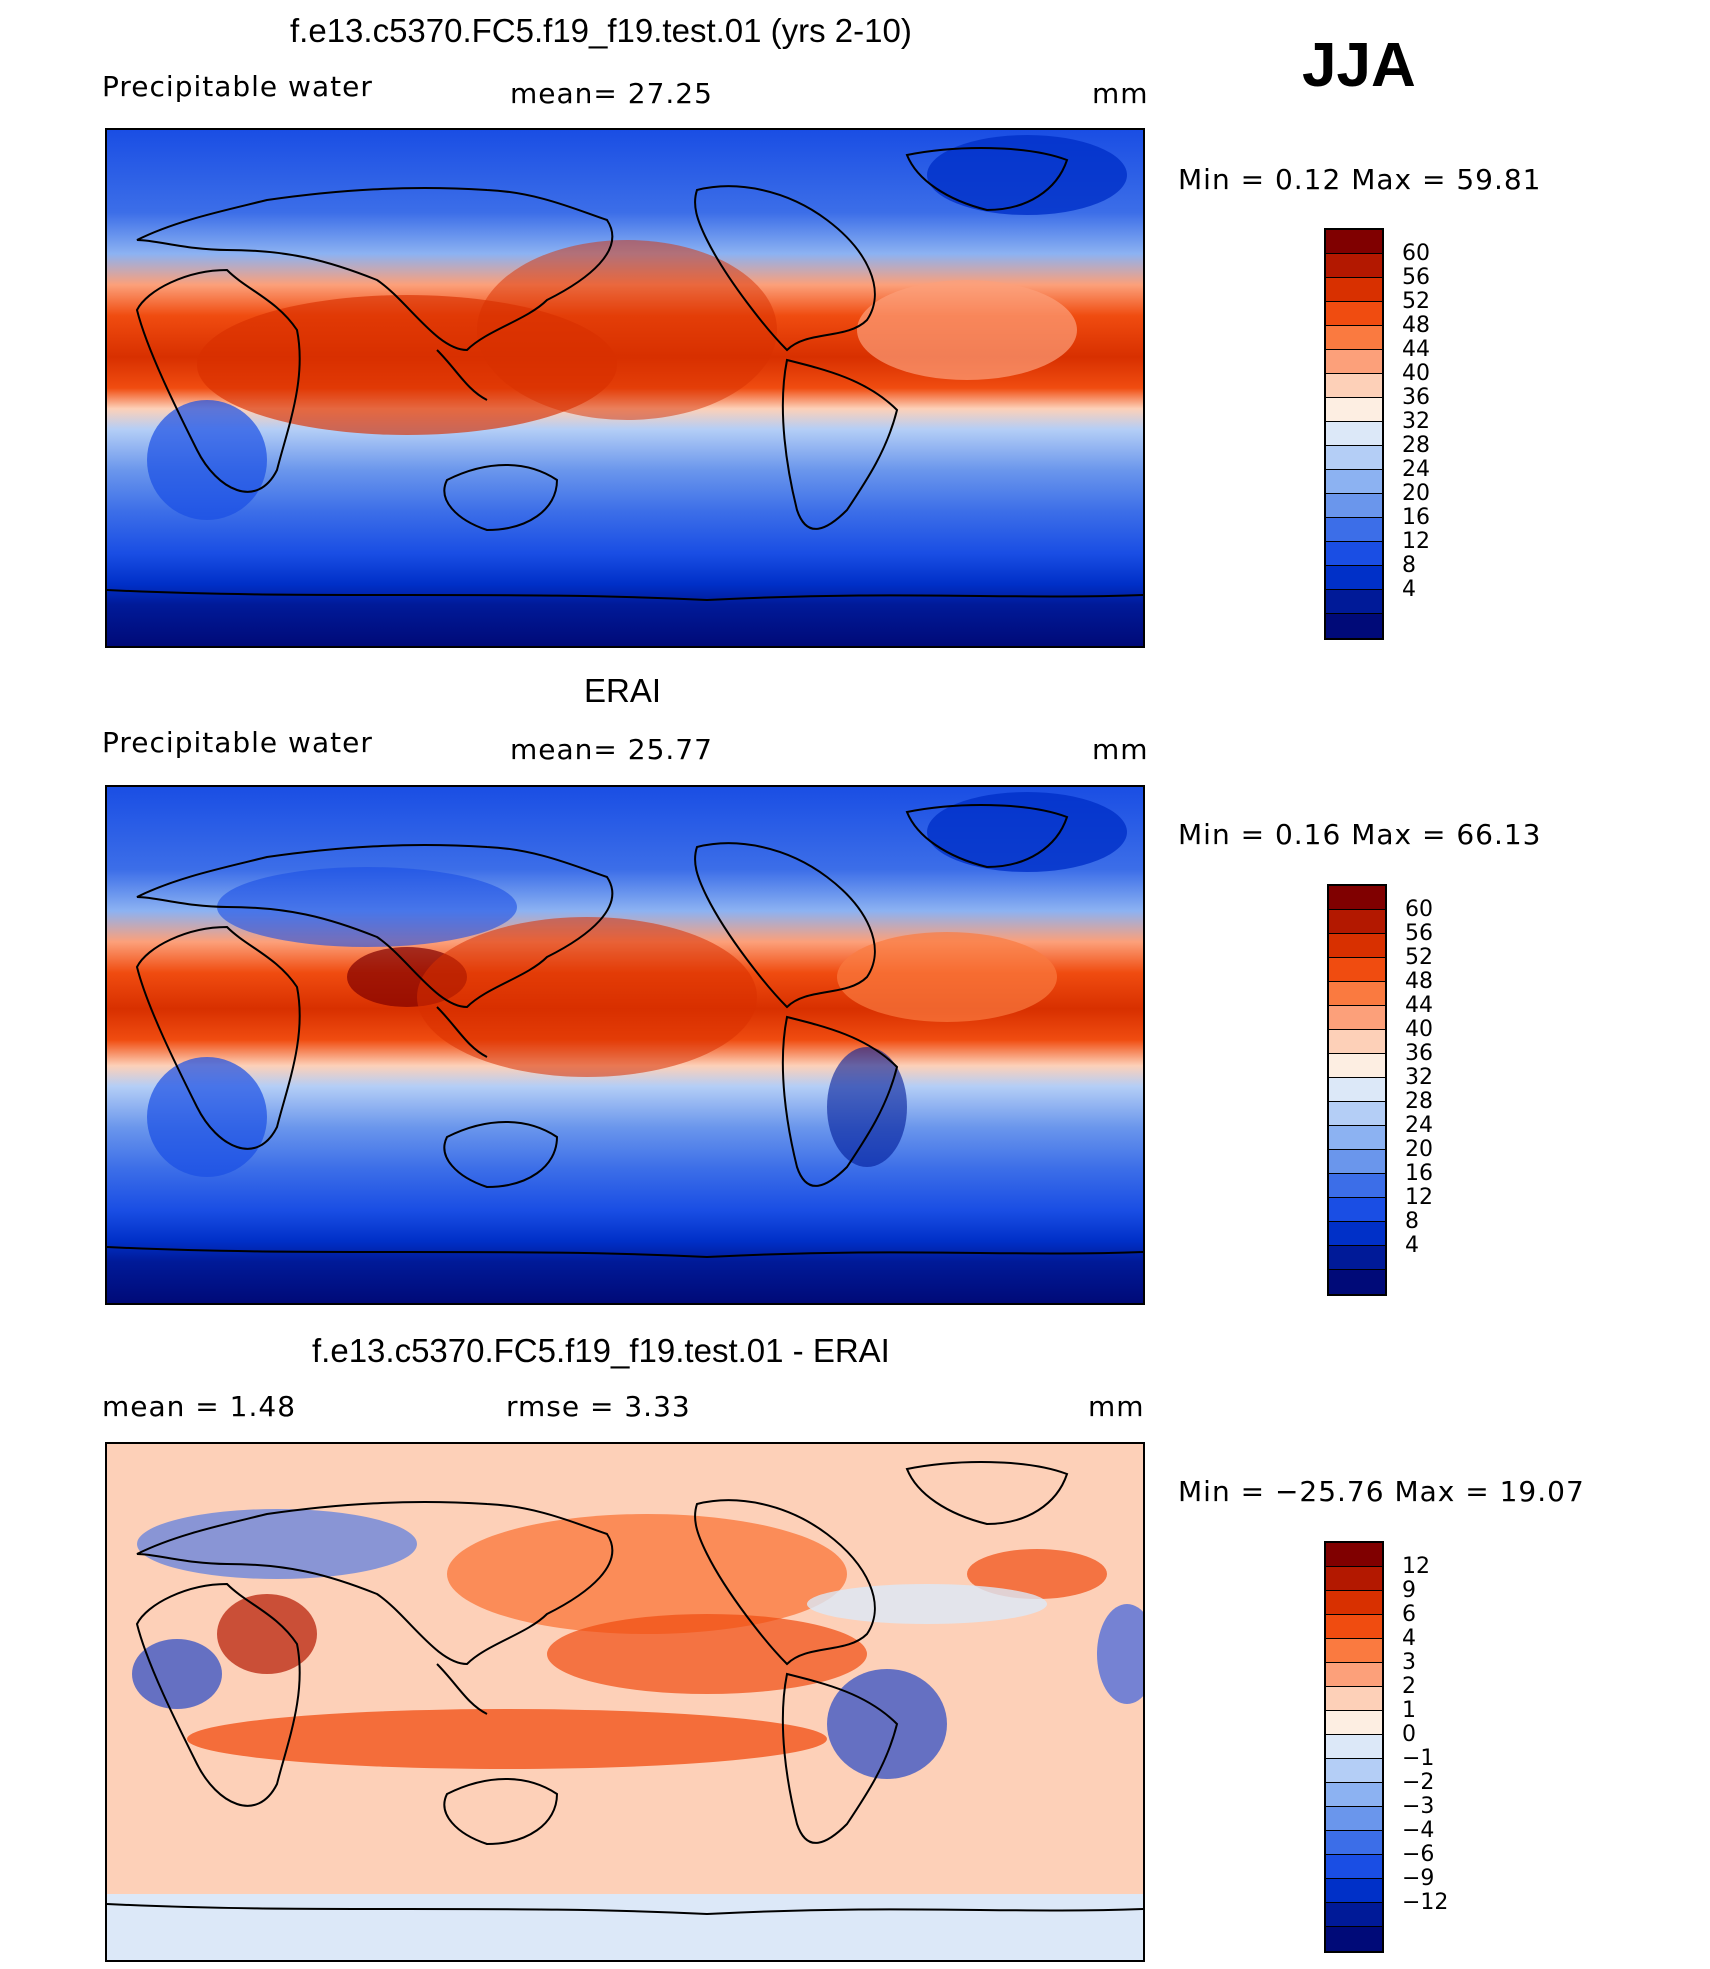  What do you see at coordinates (611, 749) in the screenshot?
I see `mean-label: mean= 25.77` at bounding box center [611, 749].